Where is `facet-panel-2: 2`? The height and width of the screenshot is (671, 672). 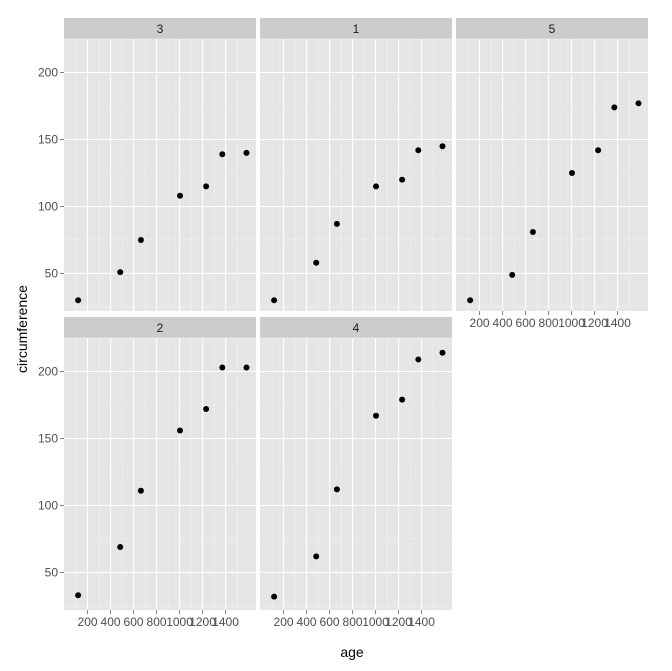
facet-panel-2: 2 is located at coordinates (160, 463).